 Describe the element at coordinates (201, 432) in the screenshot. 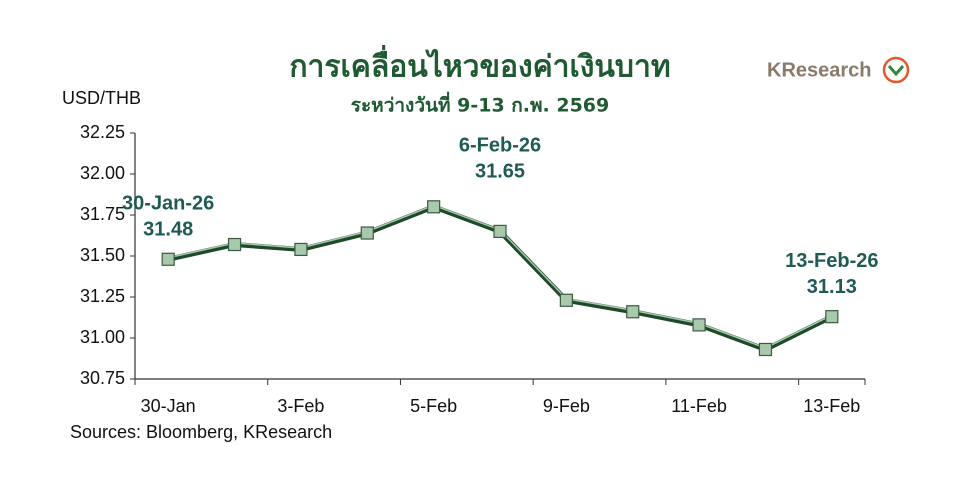

I see `source: Sources: Bloomberg, KResearch` at that location.